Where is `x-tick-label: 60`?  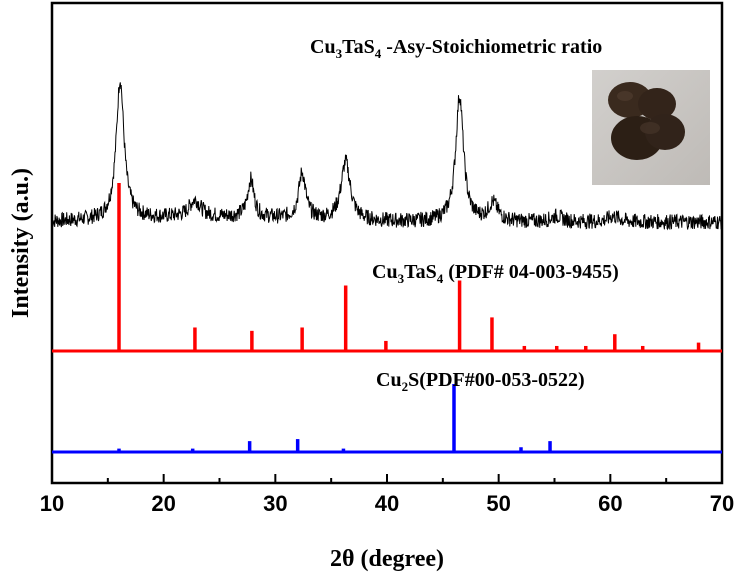
x-tick-label: 60 is located at coordinates (610, 503).